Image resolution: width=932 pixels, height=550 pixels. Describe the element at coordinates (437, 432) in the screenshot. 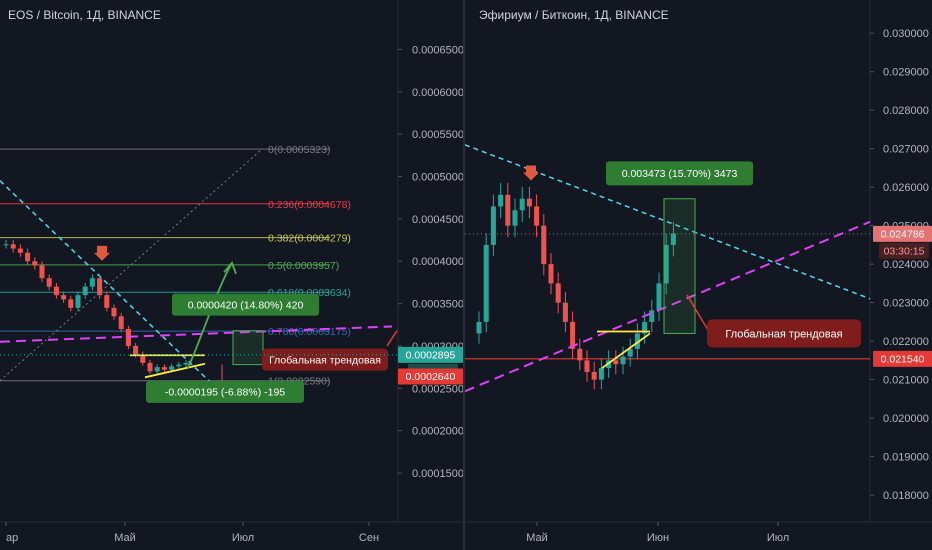

I see `price-tick-label: 0.0002000` at that location.